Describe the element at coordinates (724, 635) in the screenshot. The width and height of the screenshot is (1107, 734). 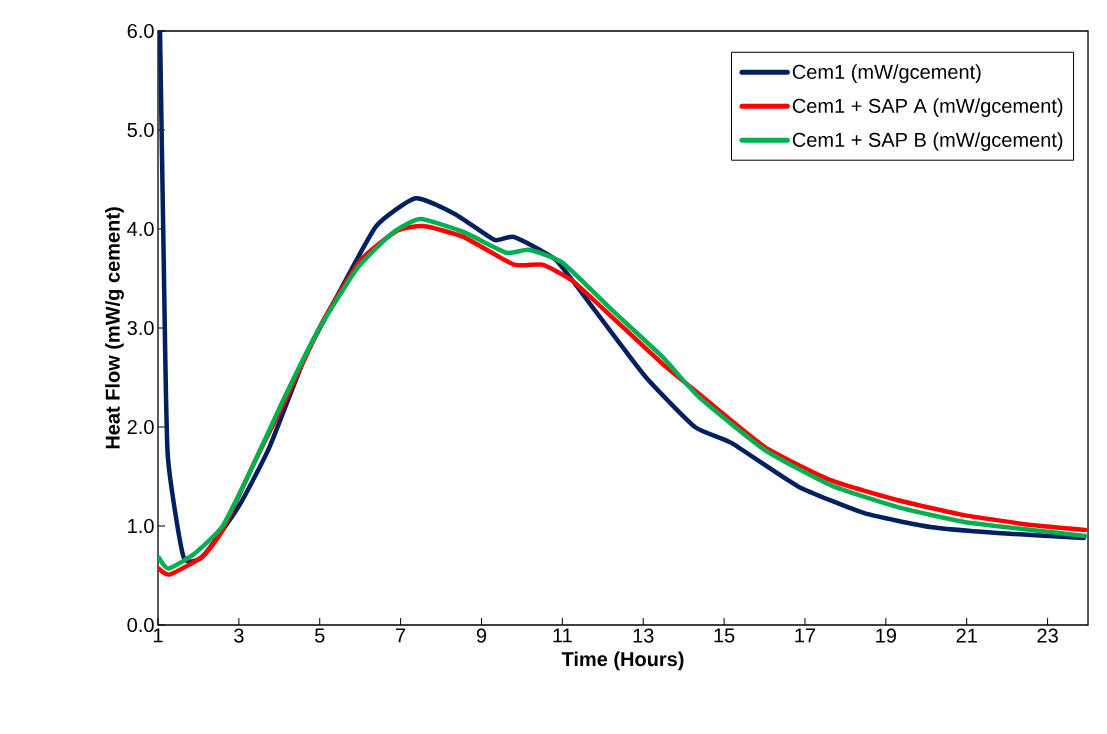
I see `x-tick-label: 15` at that location.